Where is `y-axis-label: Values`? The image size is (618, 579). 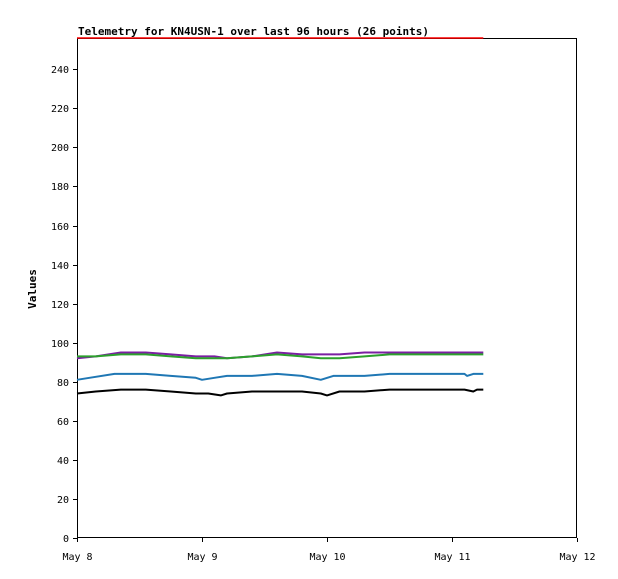
y-axis-label: Values is located at coordinates (32, 289).